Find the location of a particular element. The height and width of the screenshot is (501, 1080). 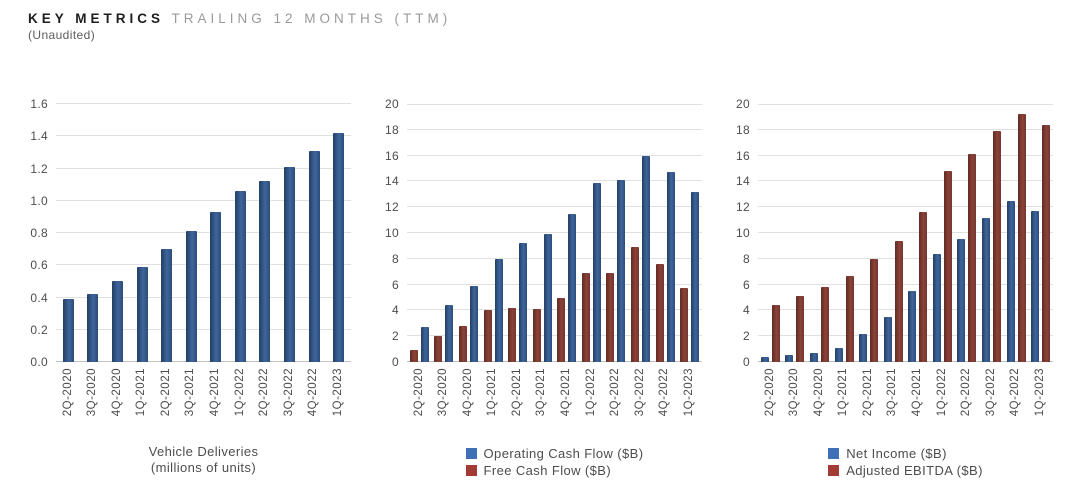

x-tick-label: 1Q-2022 is located at coordinates (941, 392).